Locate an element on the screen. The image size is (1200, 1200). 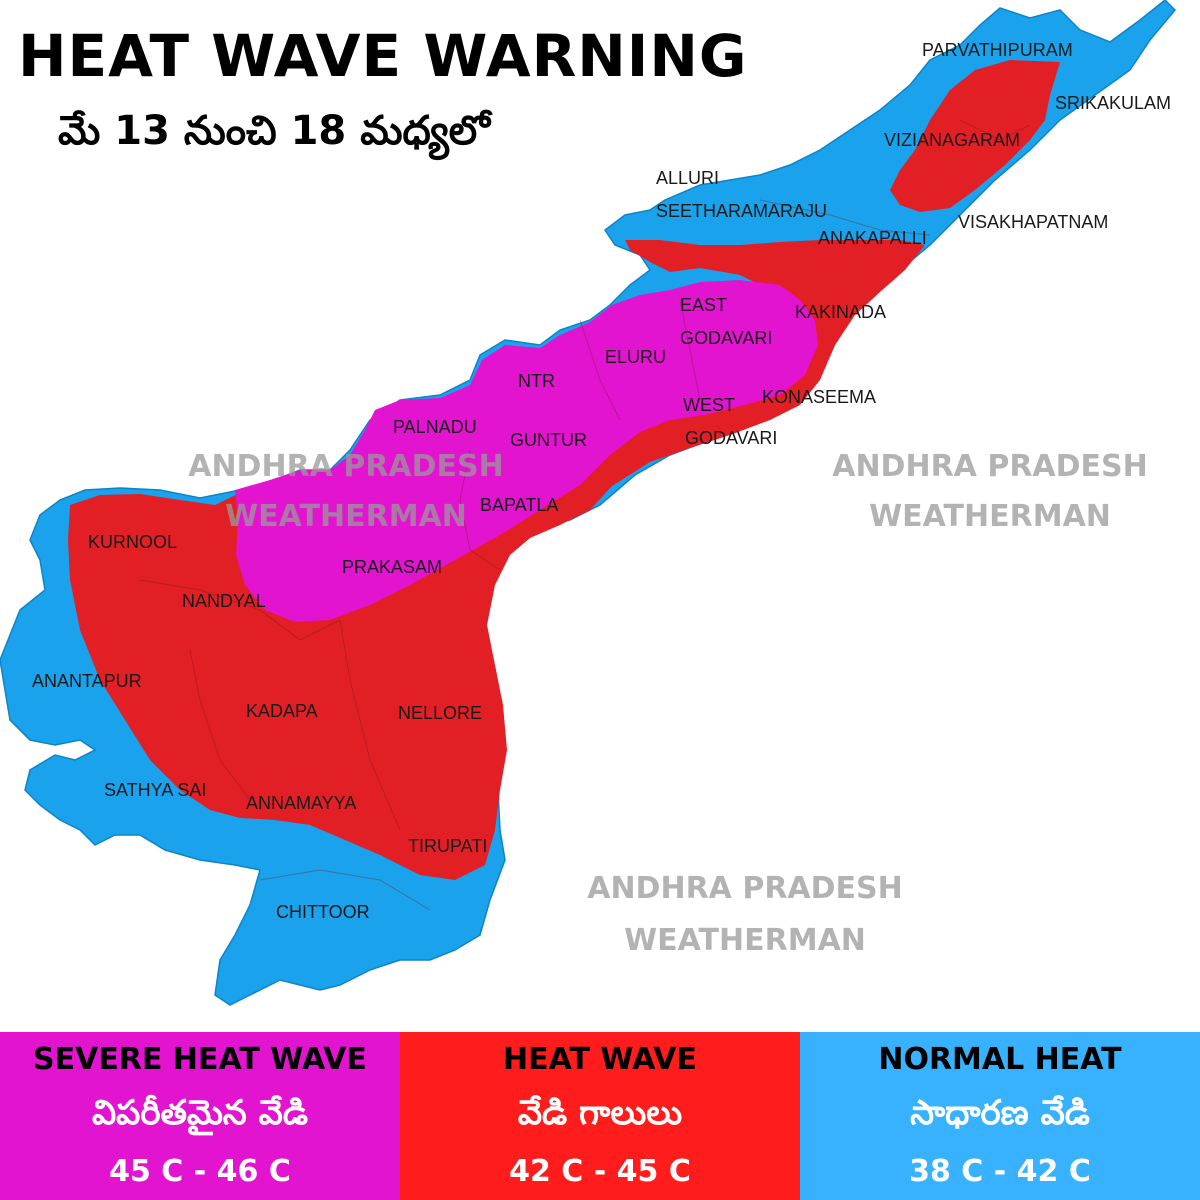
district-label-kurnool: KURNOOL is located at coordinates (132, 542).